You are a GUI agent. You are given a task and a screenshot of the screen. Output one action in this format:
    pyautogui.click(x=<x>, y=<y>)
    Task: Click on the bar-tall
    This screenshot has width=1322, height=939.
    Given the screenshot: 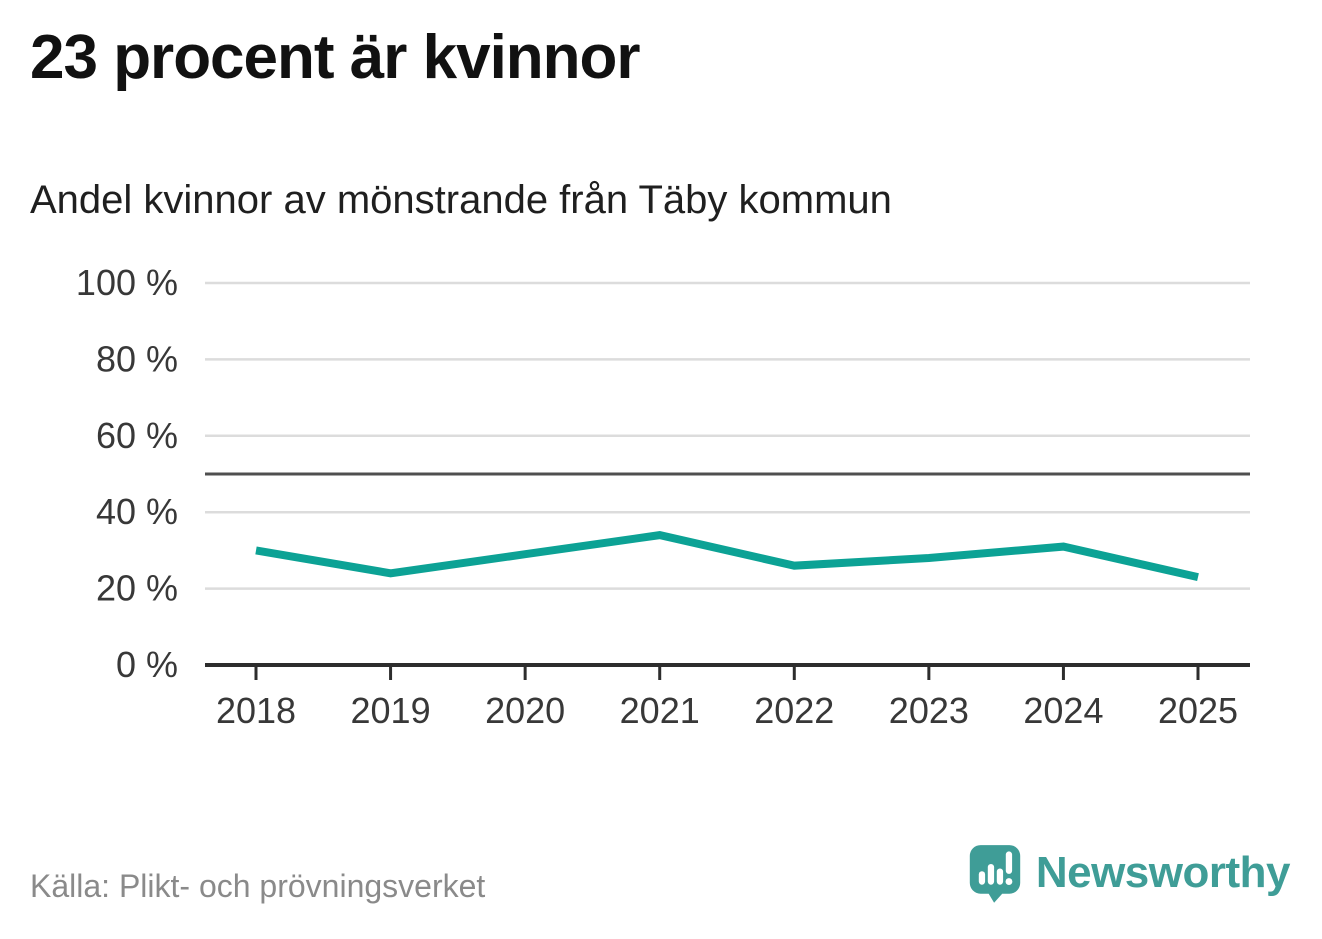 What is the action you would take?
    pyautogui.click(x=990, y=874)
    